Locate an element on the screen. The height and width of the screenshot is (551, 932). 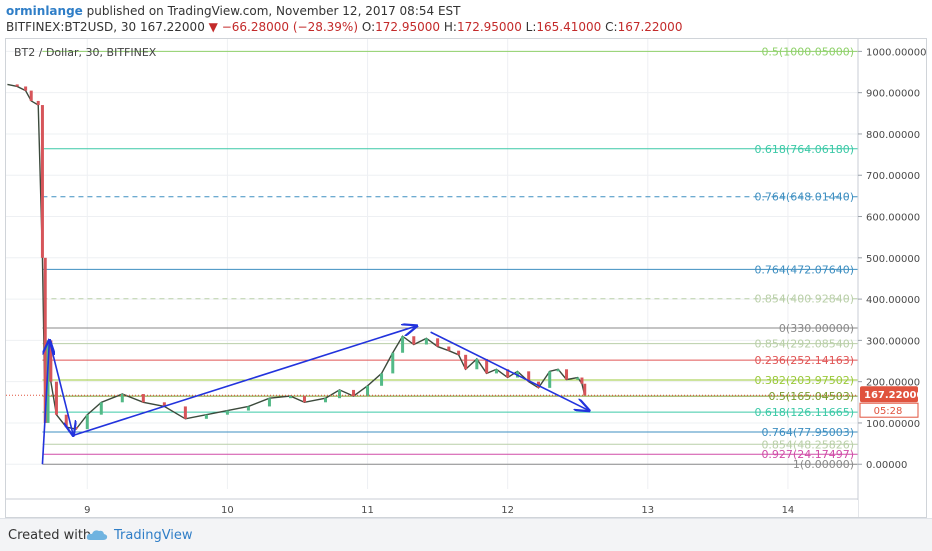
last-value: 167.22000 is located at coordinates (172, 27).